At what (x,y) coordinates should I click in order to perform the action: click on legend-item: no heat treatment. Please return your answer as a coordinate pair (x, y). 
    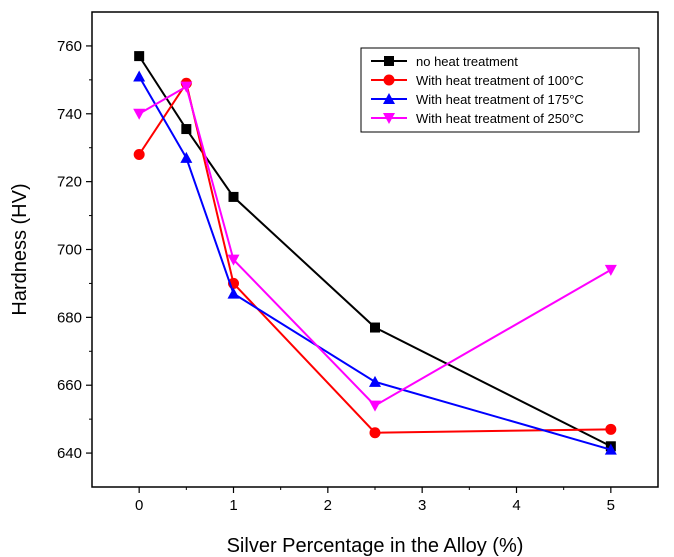
    Looking at the image, I should click on (444, 61).